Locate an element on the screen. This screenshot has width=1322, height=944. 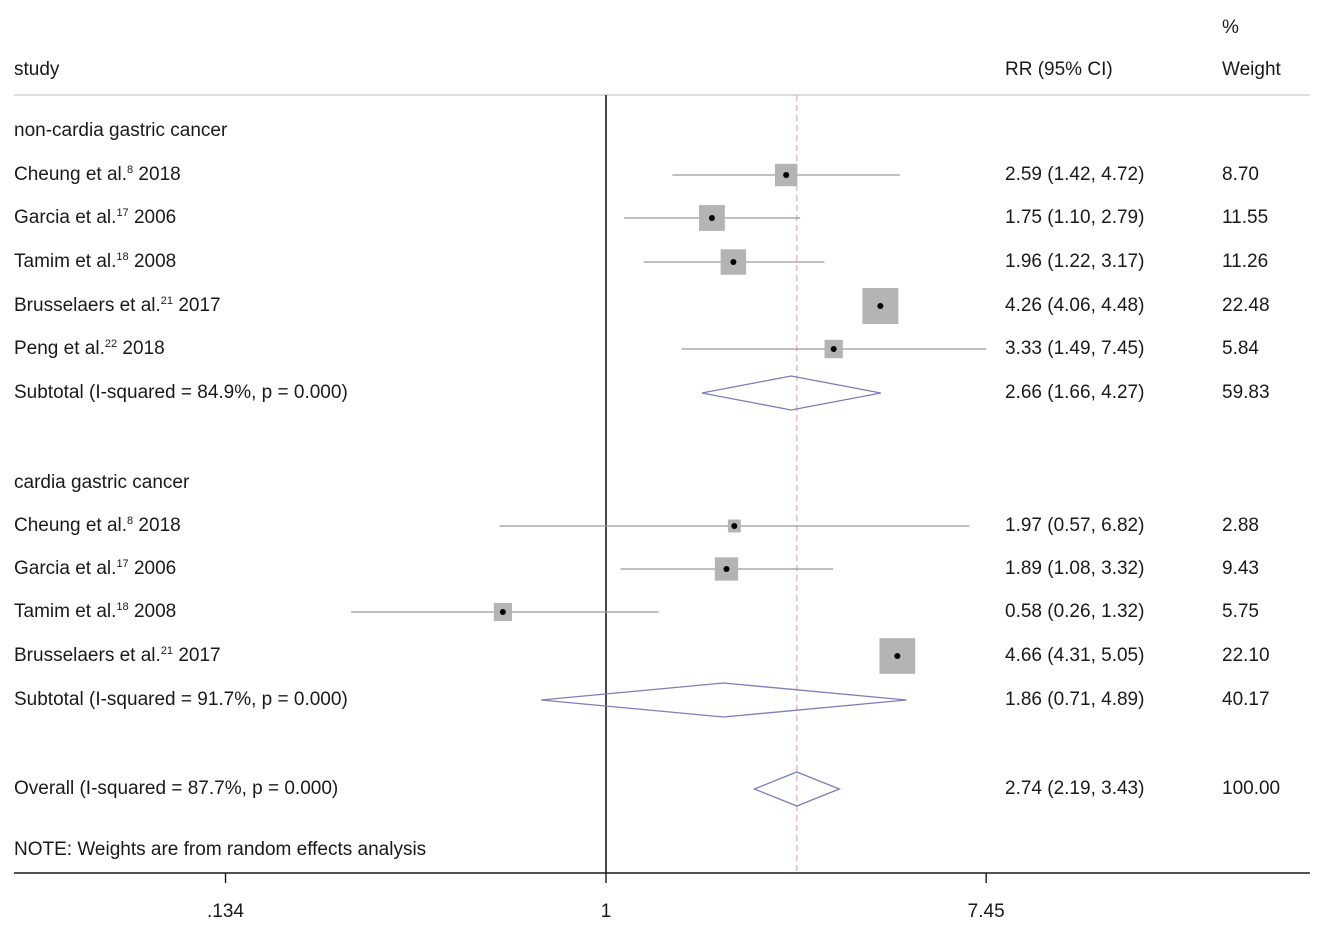
x-axis-tick-label: .134 is located at coordinates (225, 911).